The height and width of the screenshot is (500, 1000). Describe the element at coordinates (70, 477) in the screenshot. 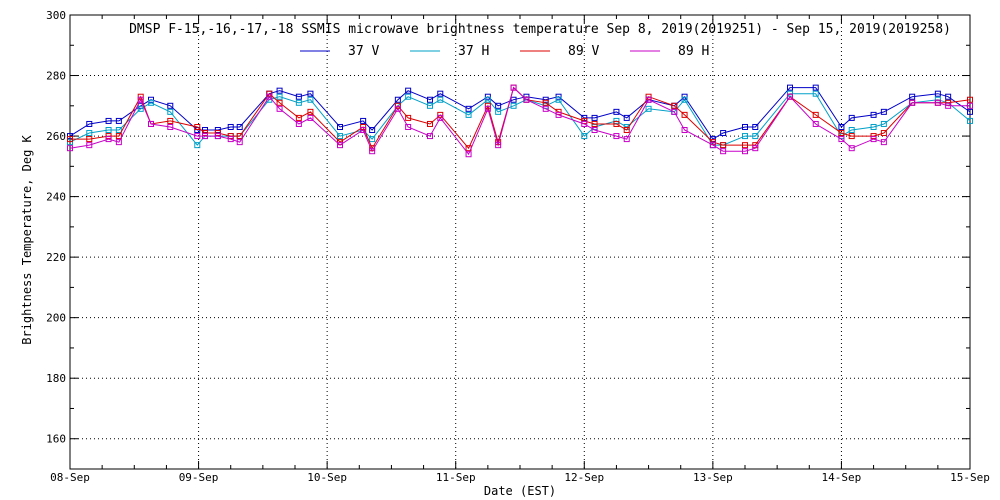

I see `x-tick-label: 08-Sep` at that location.